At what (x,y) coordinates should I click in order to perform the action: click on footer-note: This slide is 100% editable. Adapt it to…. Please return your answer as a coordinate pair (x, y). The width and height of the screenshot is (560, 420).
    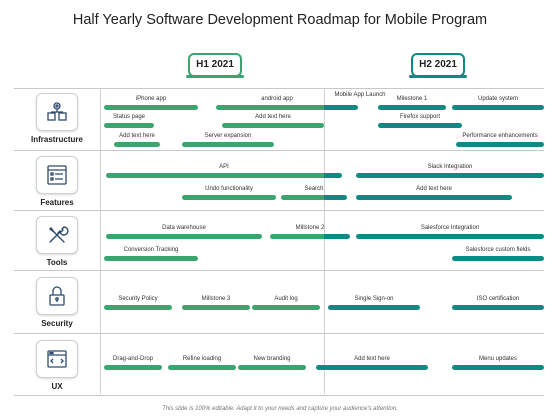
    Looking at the image, I should click on (280, 409).